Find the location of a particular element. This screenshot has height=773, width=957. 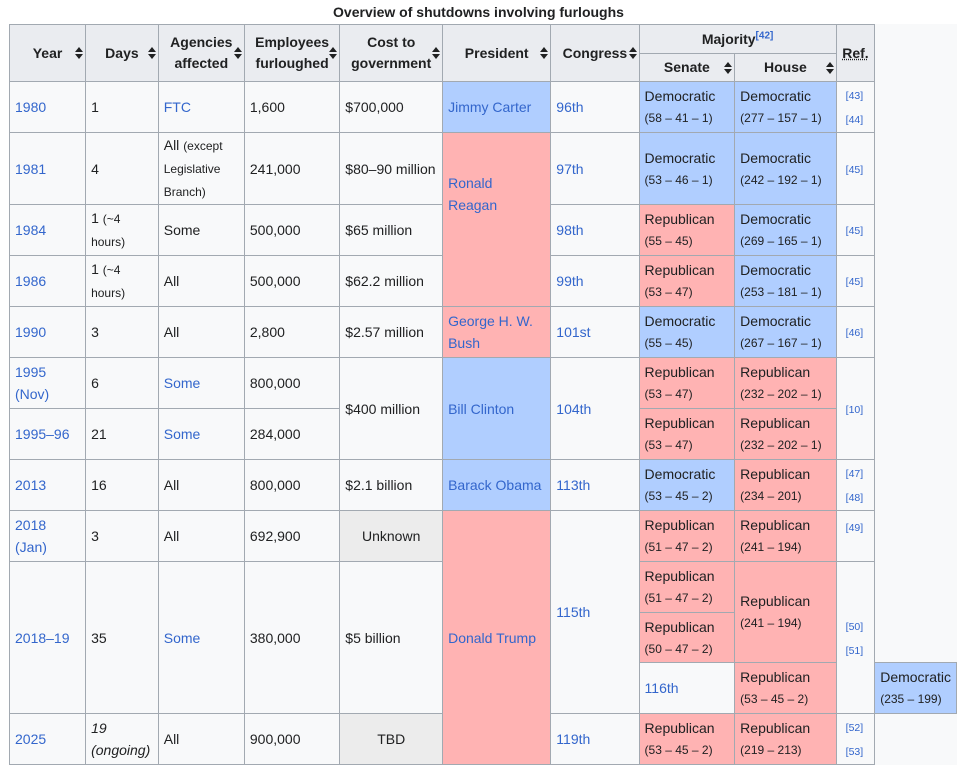

ref-cell: [49] is located at coordinates (855, 536).